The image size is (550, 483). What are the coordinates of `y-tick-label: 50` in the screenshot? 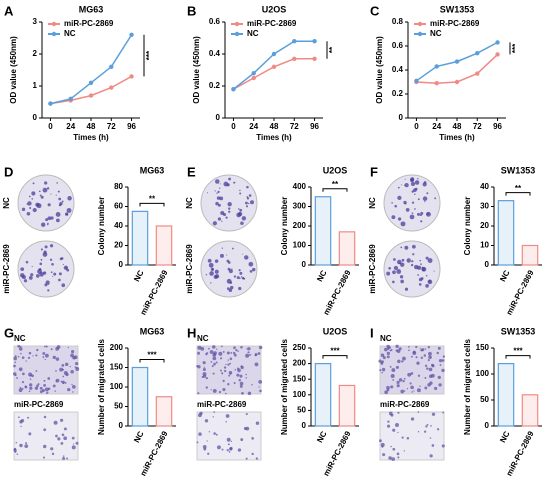 It's located at (118, 406).